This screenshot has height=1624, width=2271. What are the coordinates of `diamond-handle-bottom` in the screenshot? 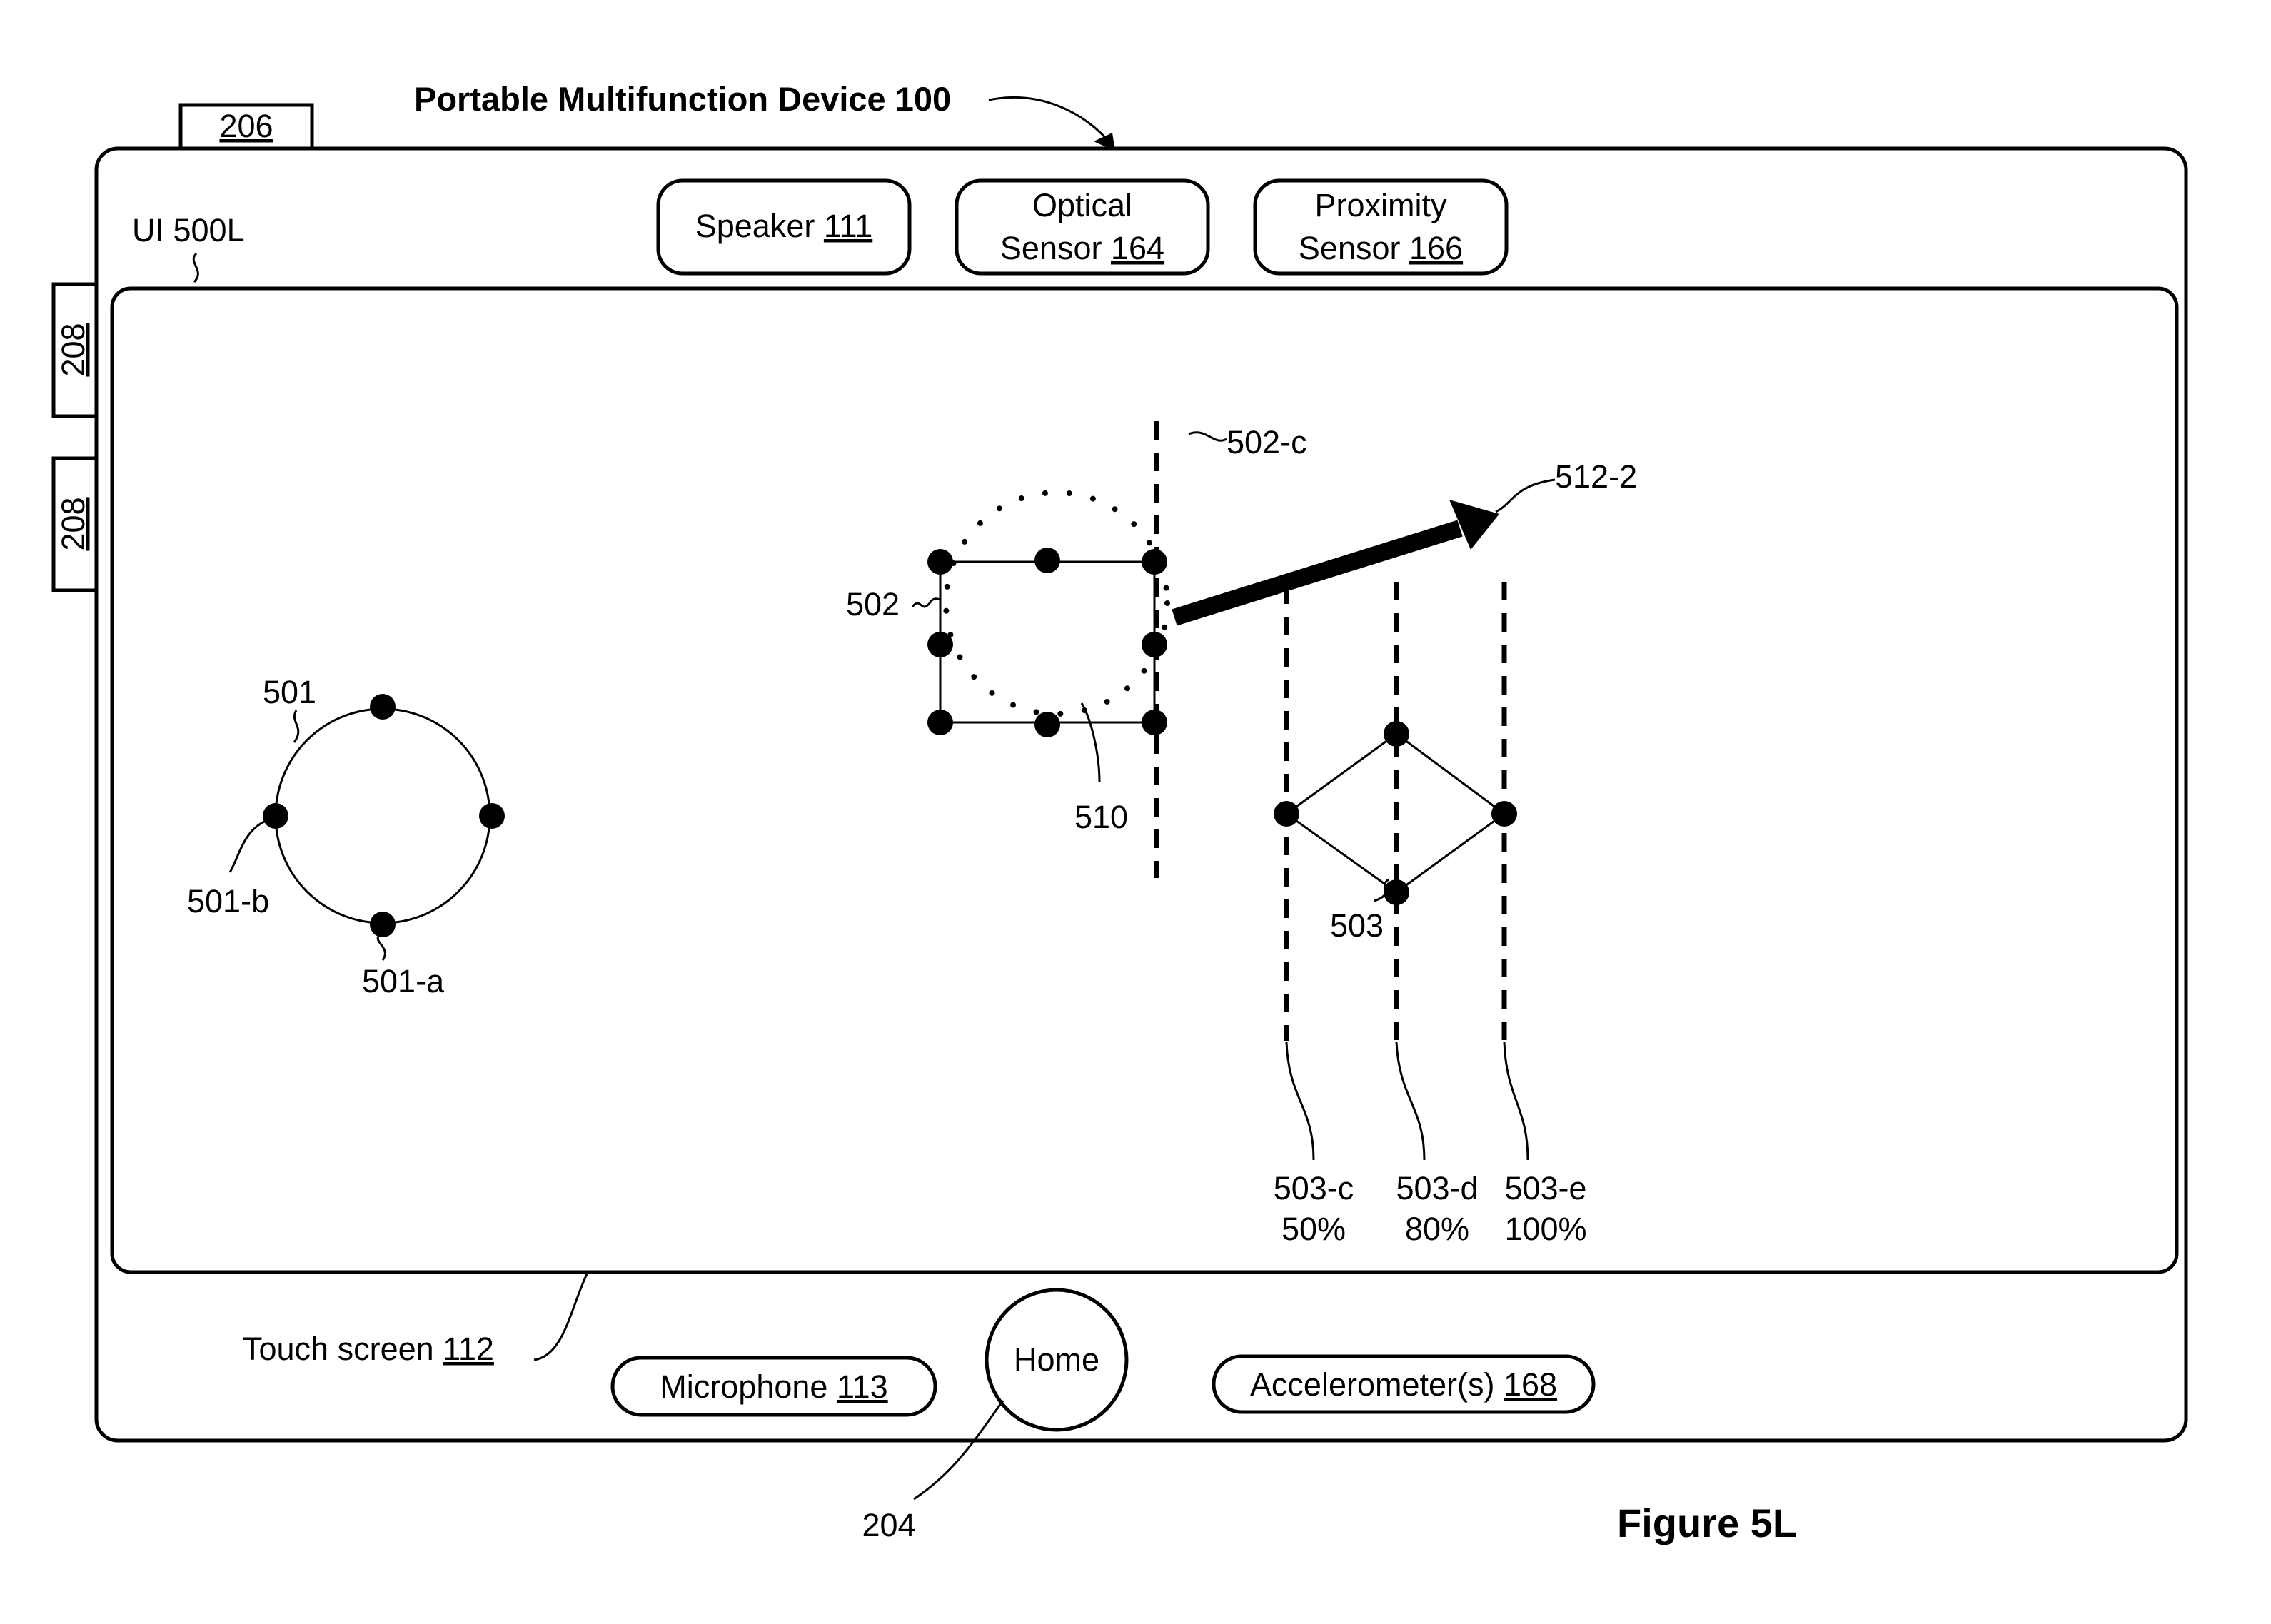 It's located at (1396, 892).